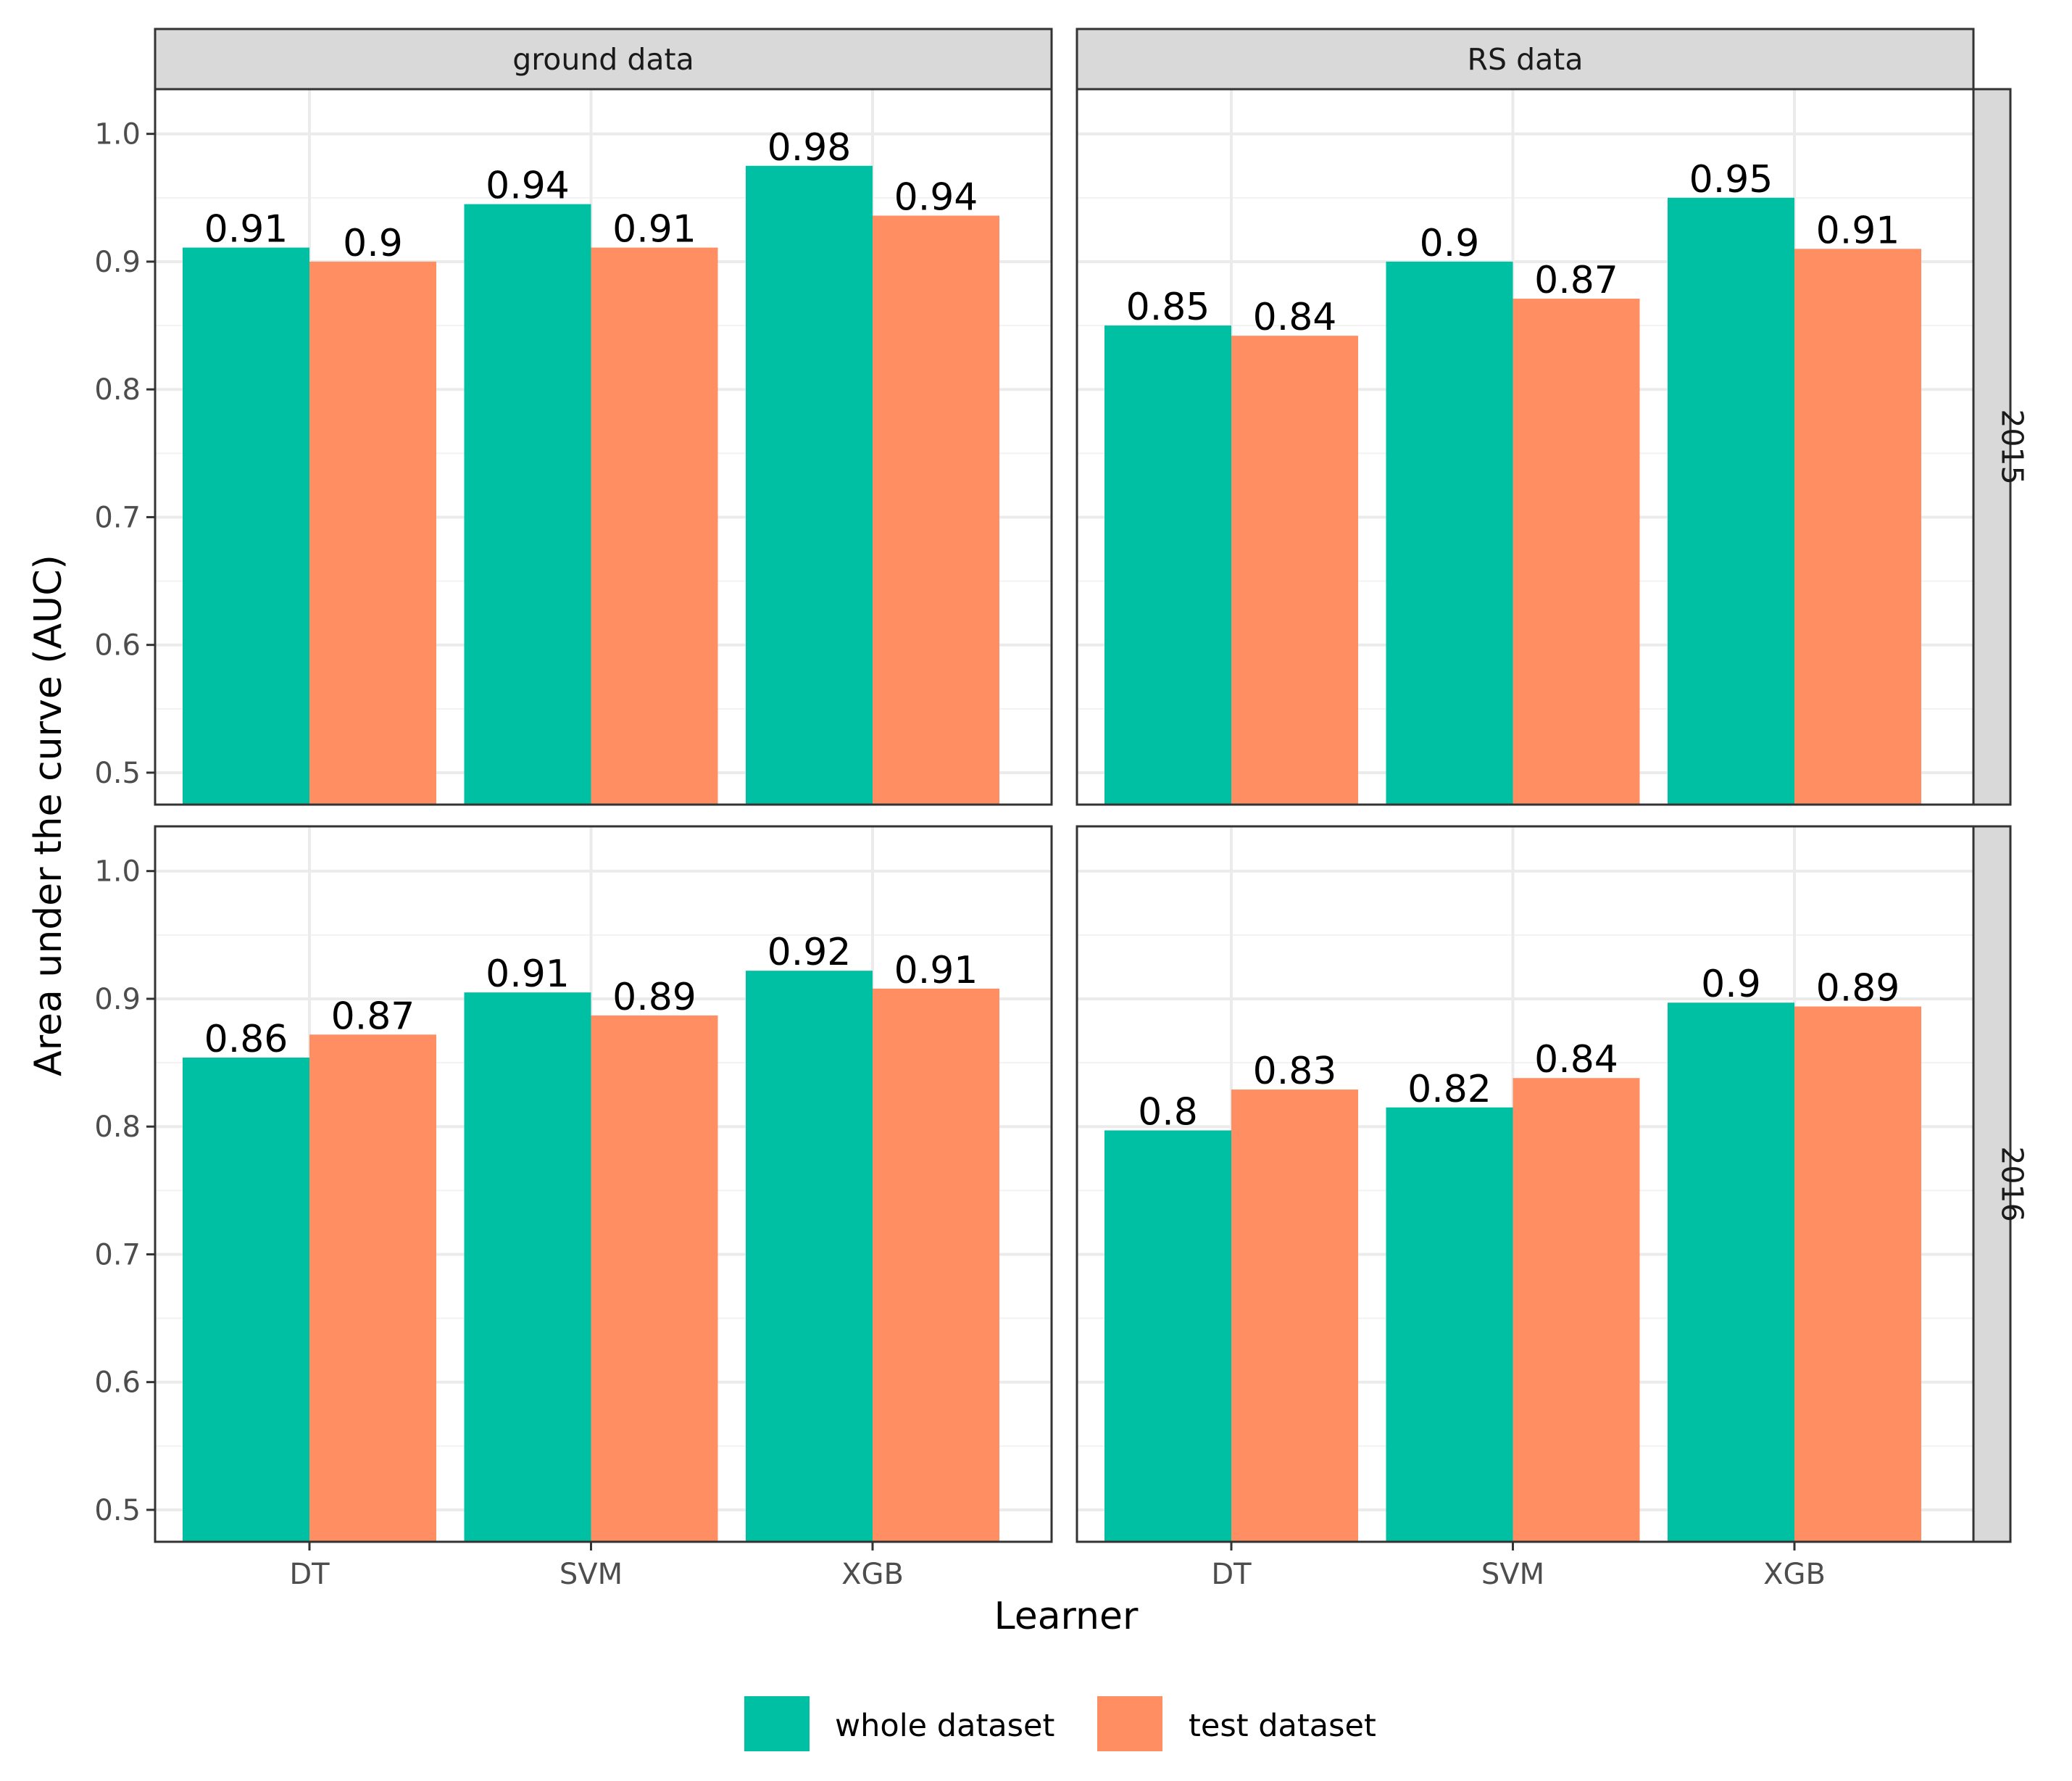 This screenshot has width=2072, height=1781. What do you see at coordinates (1992, 1184) in the screenshot?
I see `row-strip-2016` at bounding box center [1992, 1184].